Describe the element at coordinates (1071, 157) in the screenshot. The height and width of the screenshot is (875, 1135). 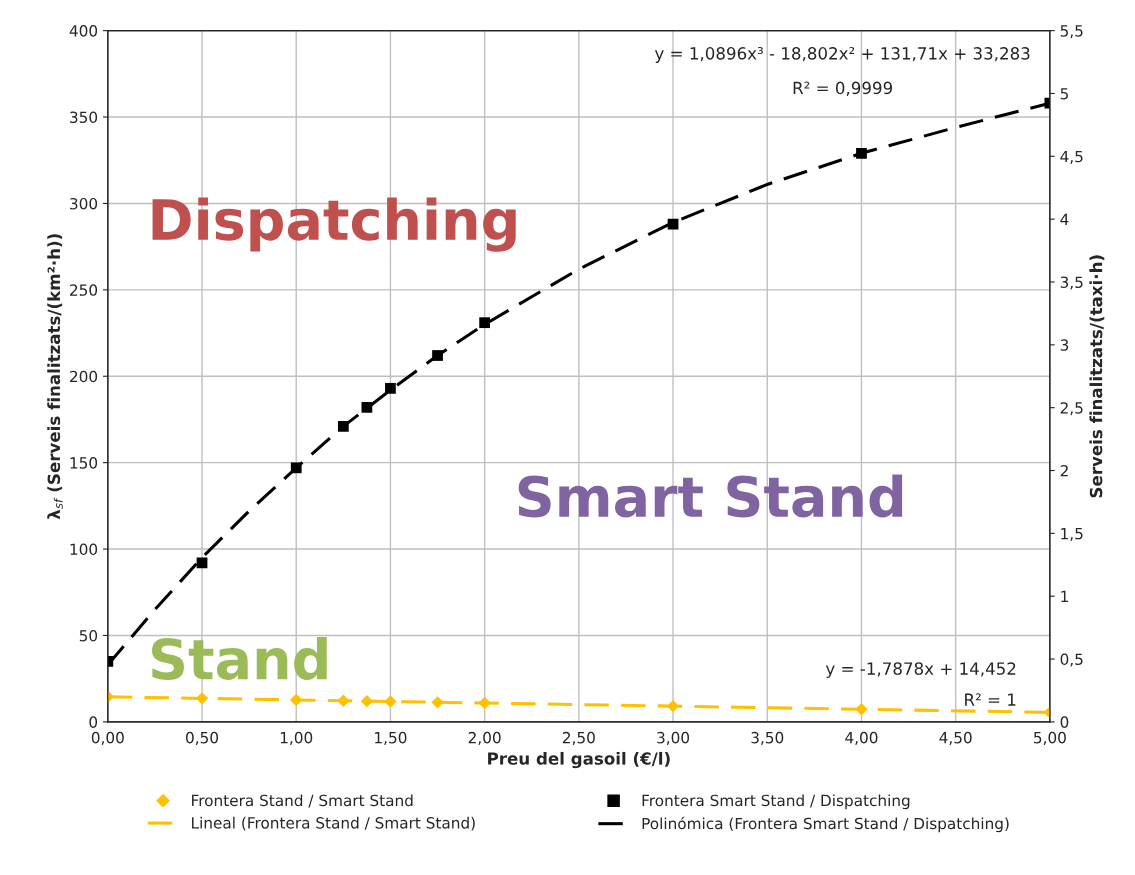
I see `y2-tick-label: 4,5` at that location.